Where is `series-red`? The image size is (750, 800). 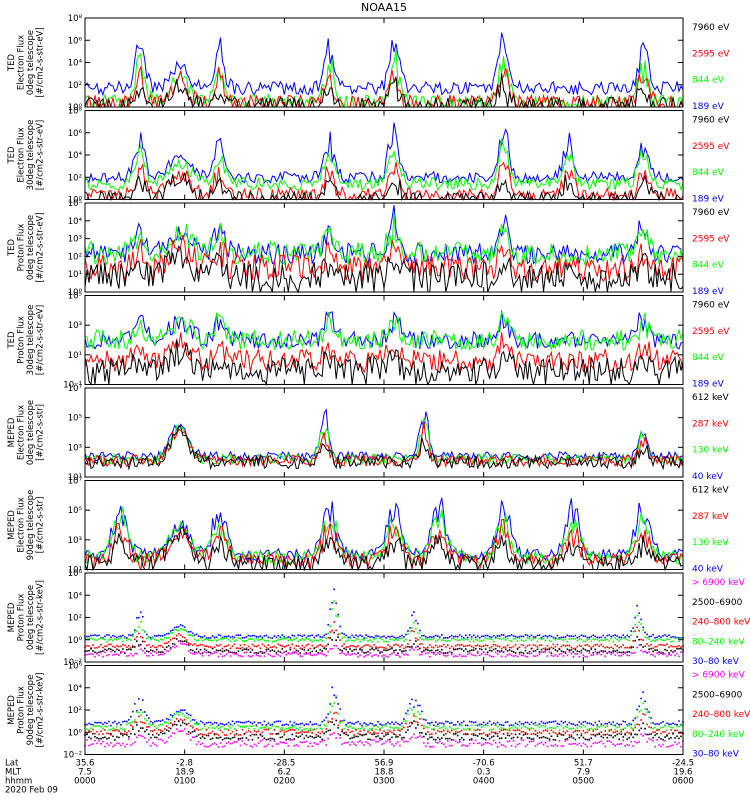 series-red is located at coordinates (384, 723).